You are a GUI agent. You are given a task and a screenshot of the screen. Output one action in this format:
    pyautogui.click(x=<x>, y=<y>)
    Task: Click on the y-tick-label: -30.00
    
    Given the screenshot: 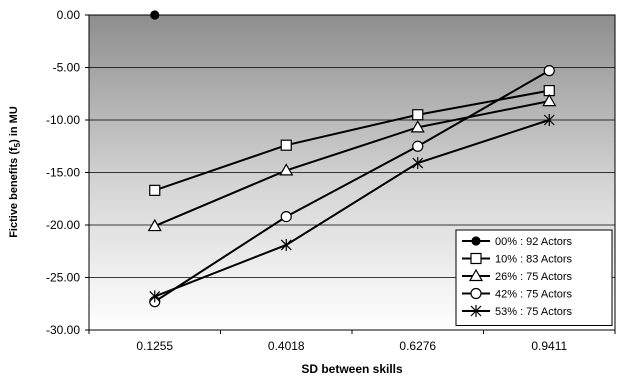 What is the action you would take?
    pyautogui.click(x=63, y=330)
    